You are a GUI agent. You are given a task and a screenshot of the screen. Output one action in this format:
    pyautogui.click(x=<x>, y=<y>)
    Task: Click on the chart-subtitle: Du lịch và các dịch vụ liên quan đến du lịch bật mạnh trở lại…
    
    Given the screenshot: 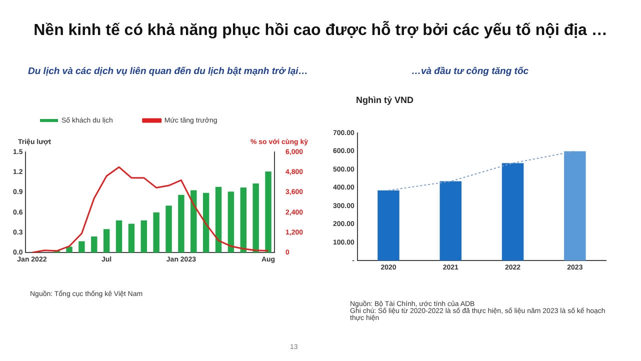 What is the action you would take?
    pyautogui.click(x=168, y=71)
    